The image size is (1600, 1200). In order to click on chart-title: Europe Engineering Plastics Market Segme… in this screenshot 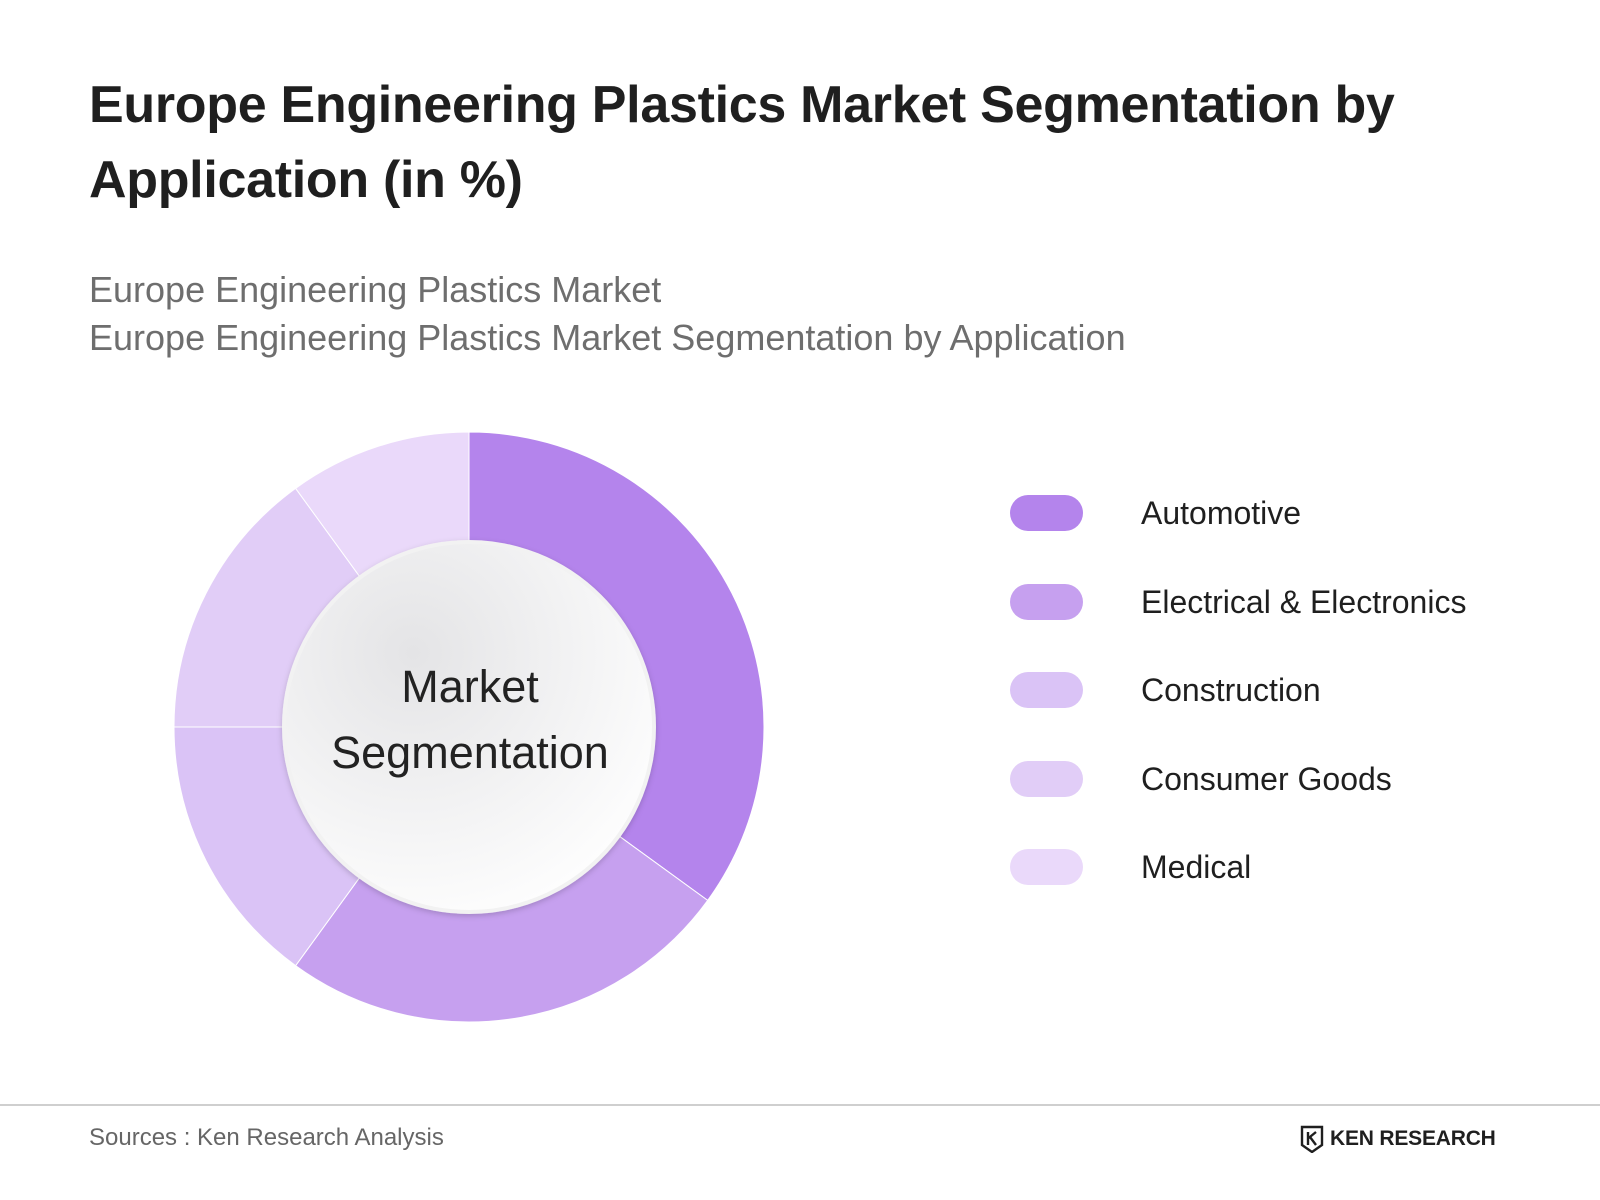, I will do `click(742, 142)`.